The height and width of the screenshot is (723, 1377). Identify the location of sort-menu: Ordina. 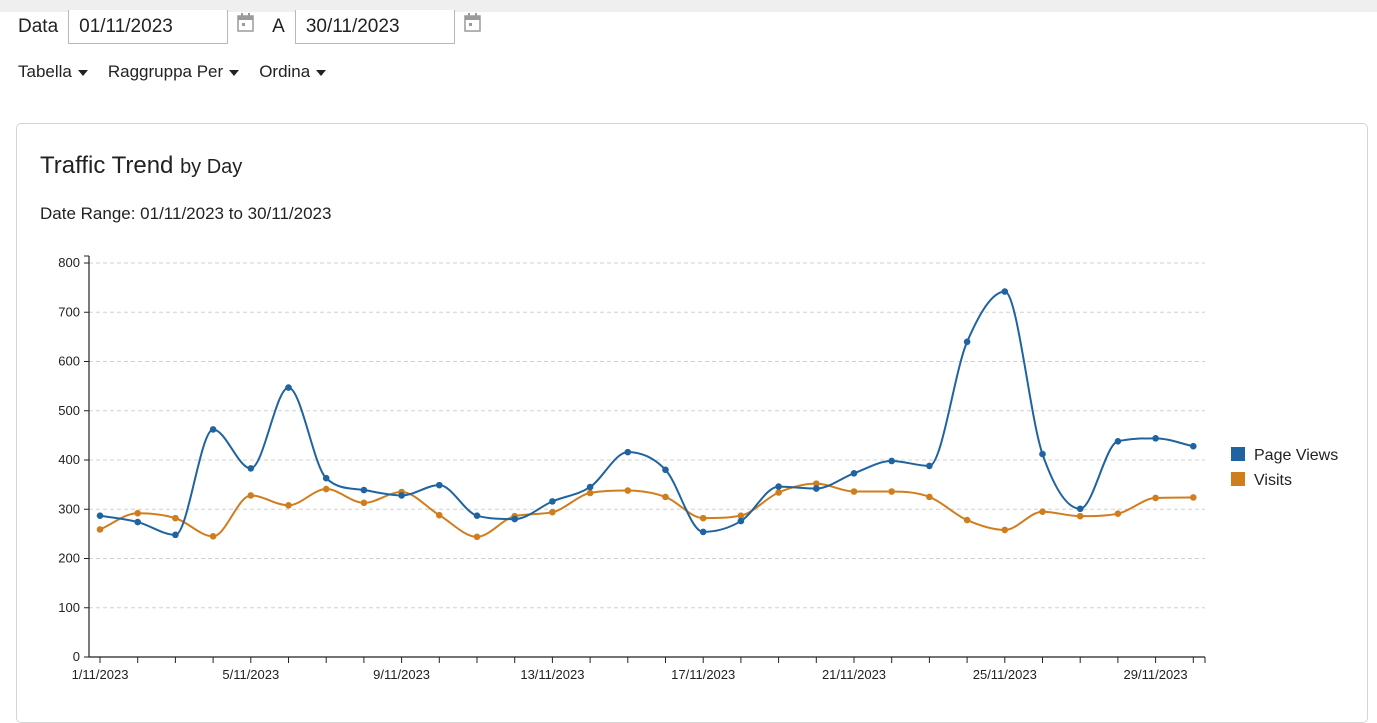
(293, 72).